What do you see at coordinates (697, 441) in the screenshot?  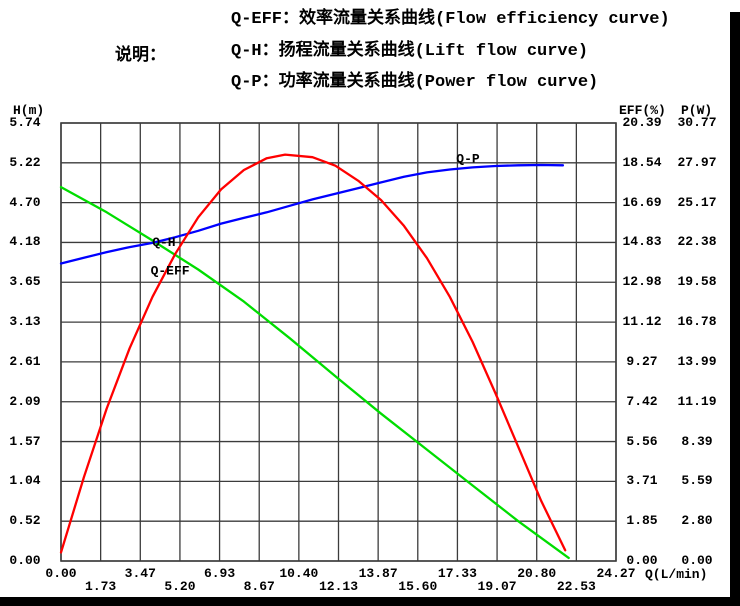 I see `p-axis-tick: 8.39` at bounding box center [697, 441].